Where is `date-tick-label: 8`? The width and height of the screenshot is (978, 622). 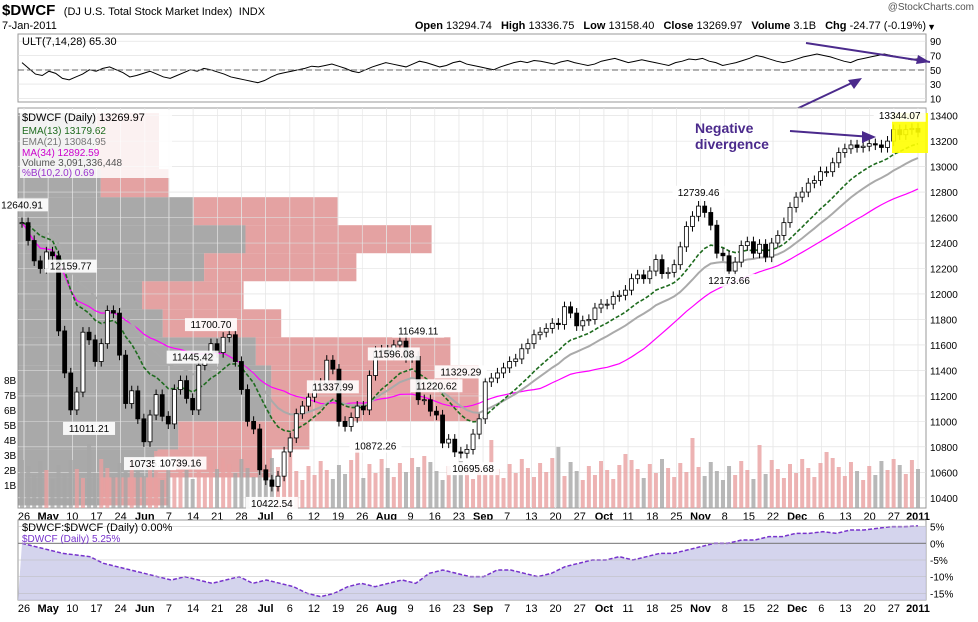 date-tick-label: 8 is located at coordinates (725, 609).